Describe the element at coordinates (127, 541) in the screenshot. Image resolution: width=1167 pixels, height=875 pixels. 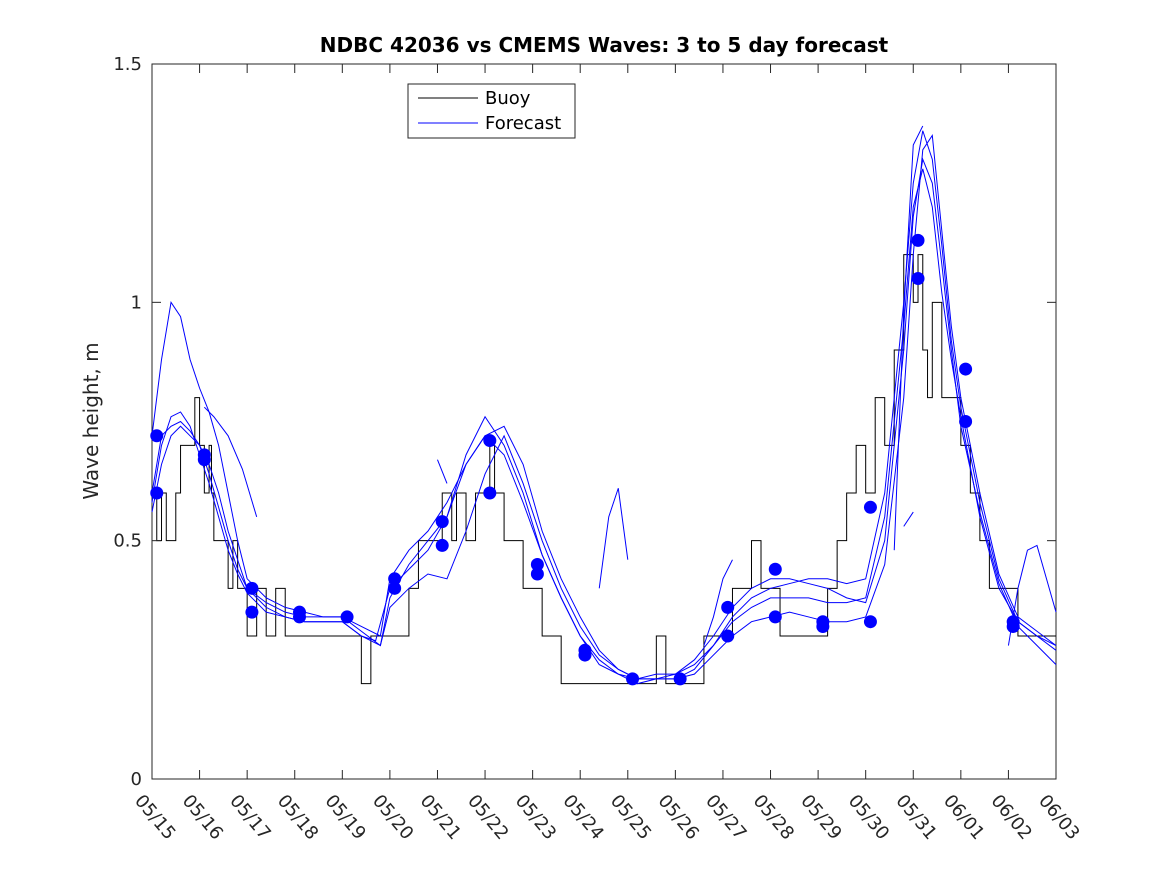
I see `y-tick-label: 0.5` at that location.